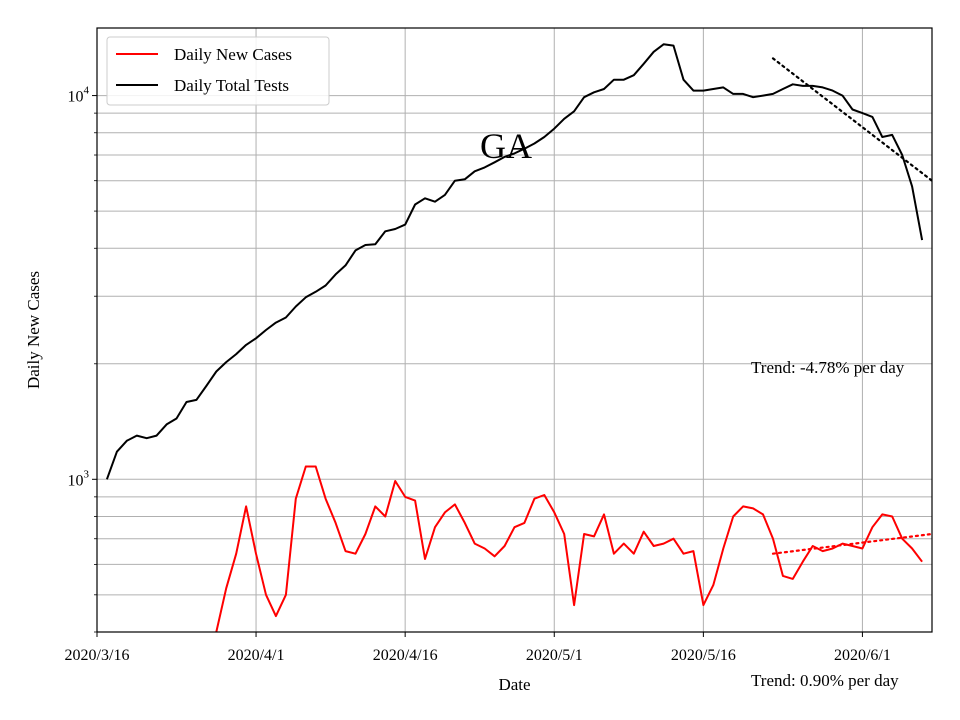 The width and height of the screenshot is (960, 720). What do you see at coordinates (828, 367) in the screenshot?
I see `trend-label-tests: Trend: -4.78% per day` at bounding box center [828, 367].